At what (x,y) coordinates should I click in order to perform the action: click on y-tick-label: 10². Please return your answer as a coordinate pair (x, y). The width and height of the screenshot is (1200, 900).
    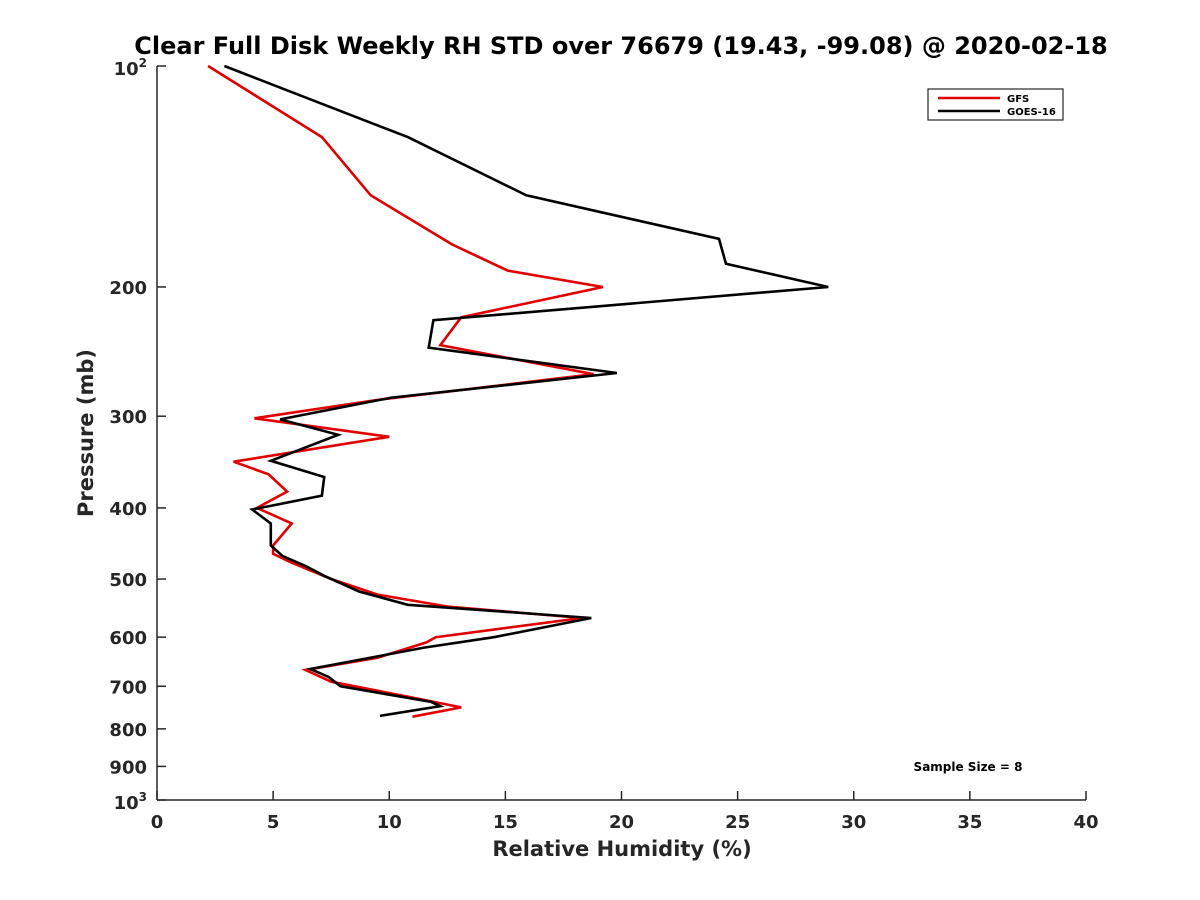
    Looking at the image, I should click on (130, 68).